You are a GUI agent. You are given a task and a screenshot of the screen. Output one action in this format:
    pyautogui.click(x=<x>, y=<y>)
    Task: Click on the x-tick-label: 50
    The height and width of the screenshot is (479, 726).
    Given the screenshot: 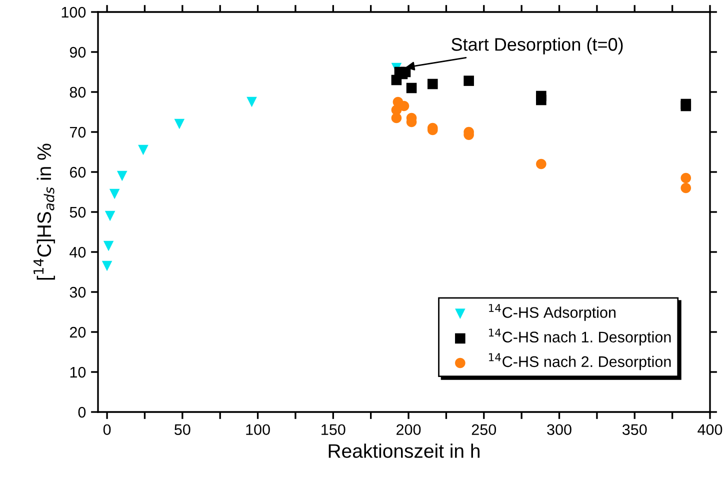 What is the action you would take?
    pyautogui.click(x=182, y=430)
    